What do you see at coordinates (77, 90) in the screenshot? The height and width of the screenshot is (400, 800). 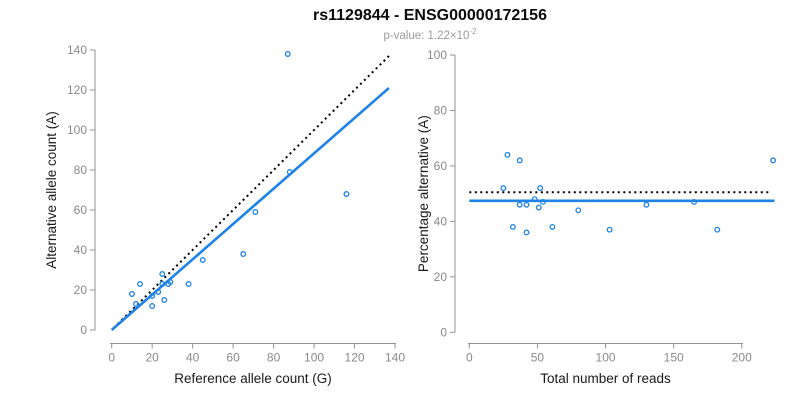 I see `y-tick-label: 120` at bounding box center [77, 90].